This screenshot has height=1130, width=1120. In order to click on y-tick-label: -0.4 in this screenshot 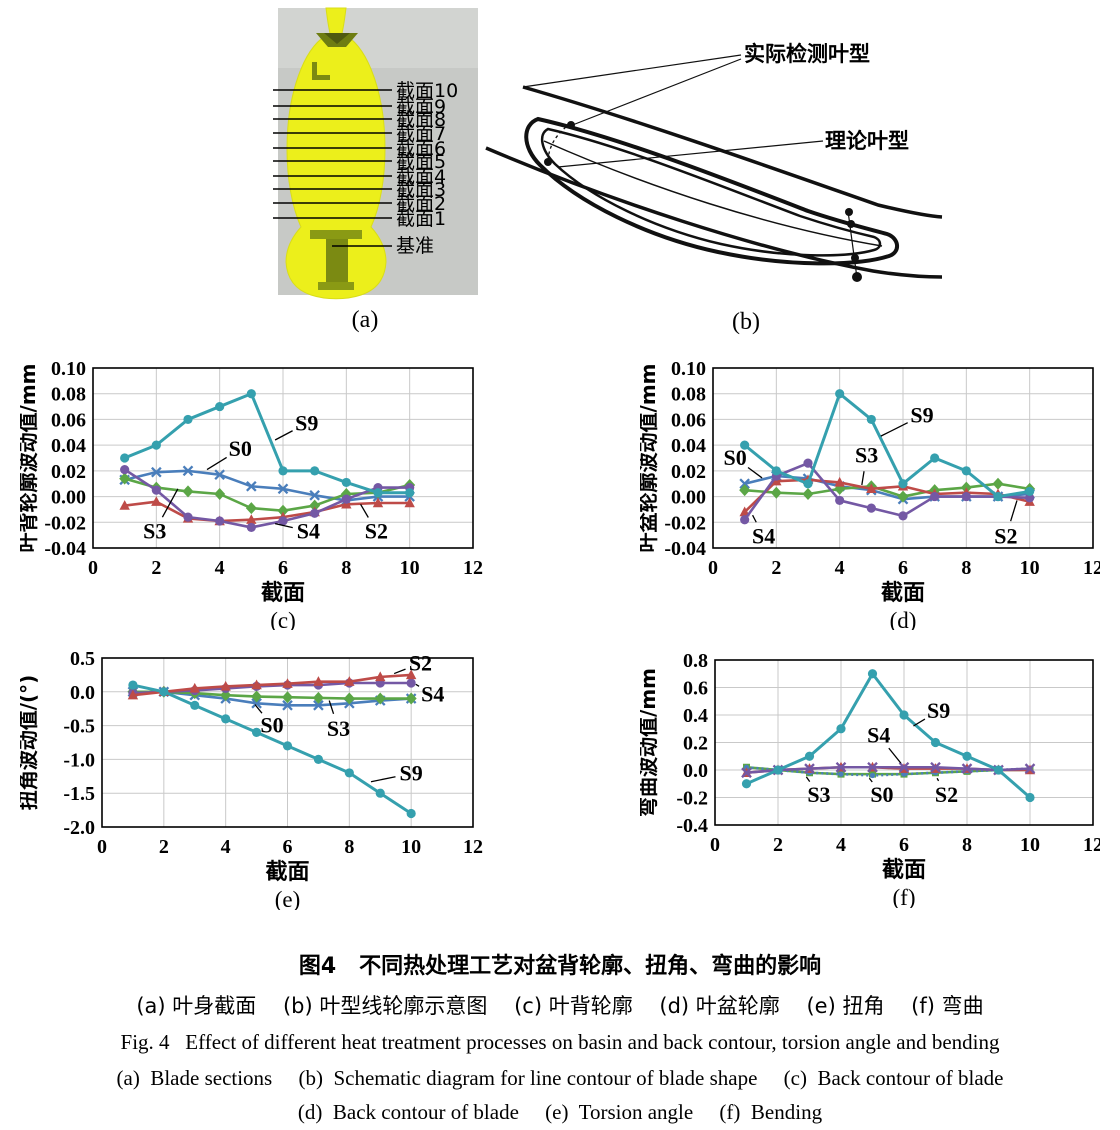, I will do `click(692, 826)`.